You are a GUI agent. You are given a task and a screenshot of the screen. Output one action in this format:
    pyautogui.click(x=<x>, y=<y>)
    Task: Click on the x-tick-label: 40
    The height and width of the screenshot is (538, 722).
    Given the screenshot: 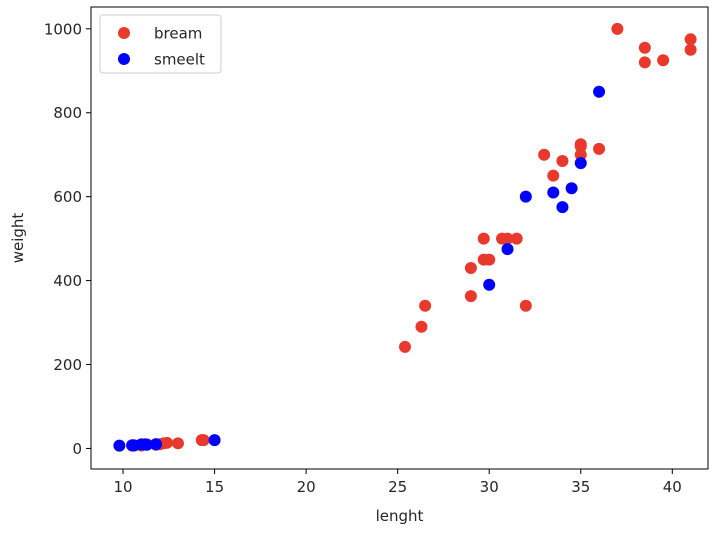 What is the action you would take?
    pyautogui.click(x=672, y=487)
    